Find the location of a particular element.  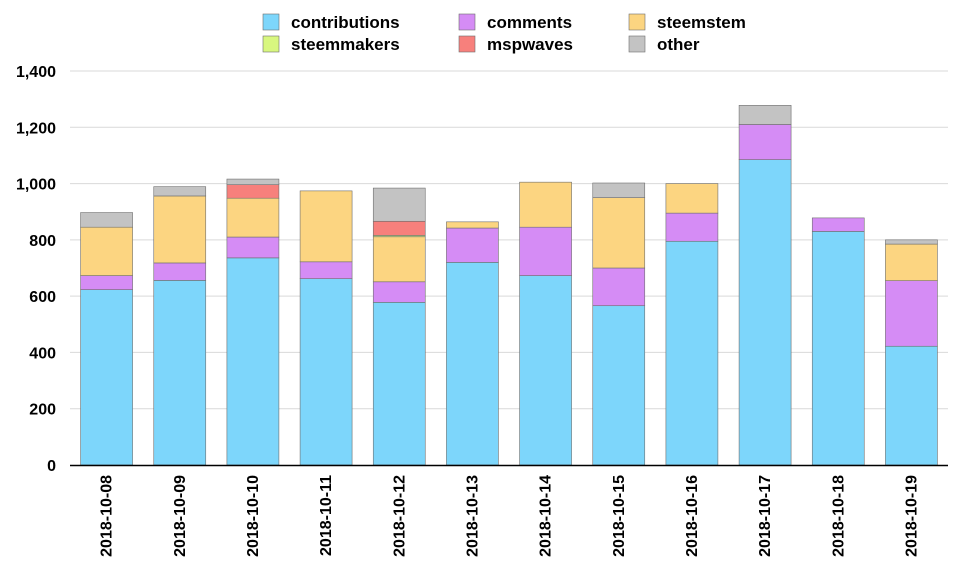

y-tick-label: 200 is located at coordinates (42, 410).